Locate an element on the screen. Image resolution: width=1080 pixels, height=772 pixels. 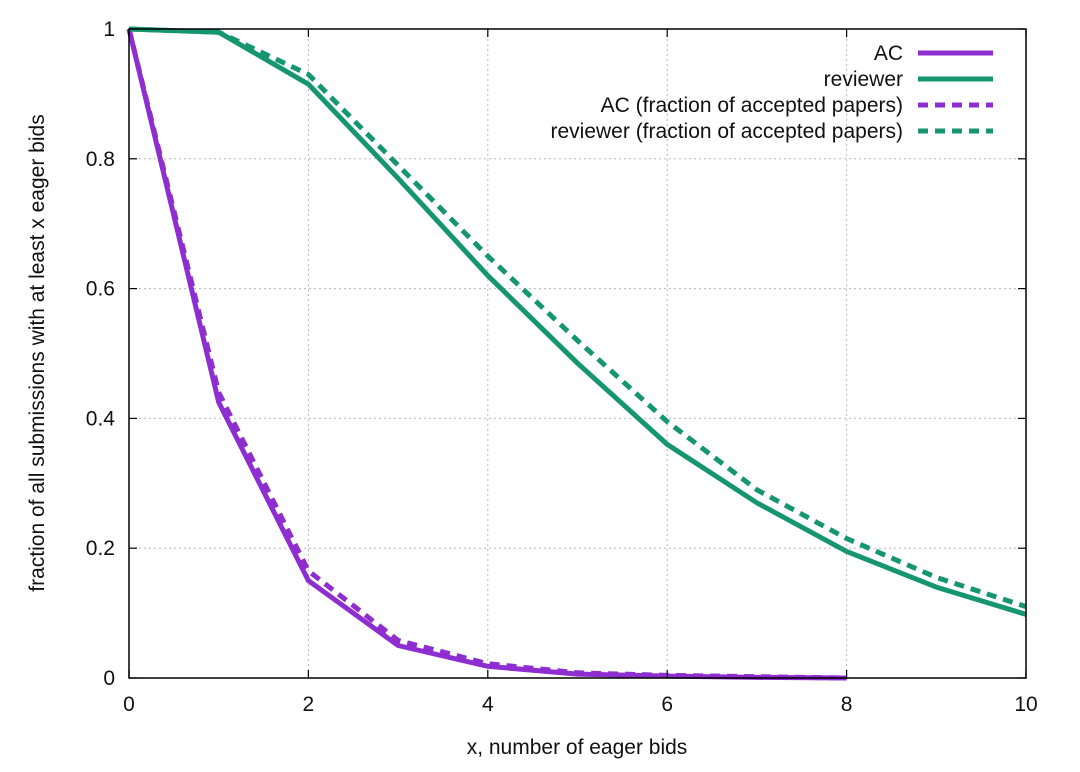
x-tick-label: 10 is located at coordinates (1025, 704).